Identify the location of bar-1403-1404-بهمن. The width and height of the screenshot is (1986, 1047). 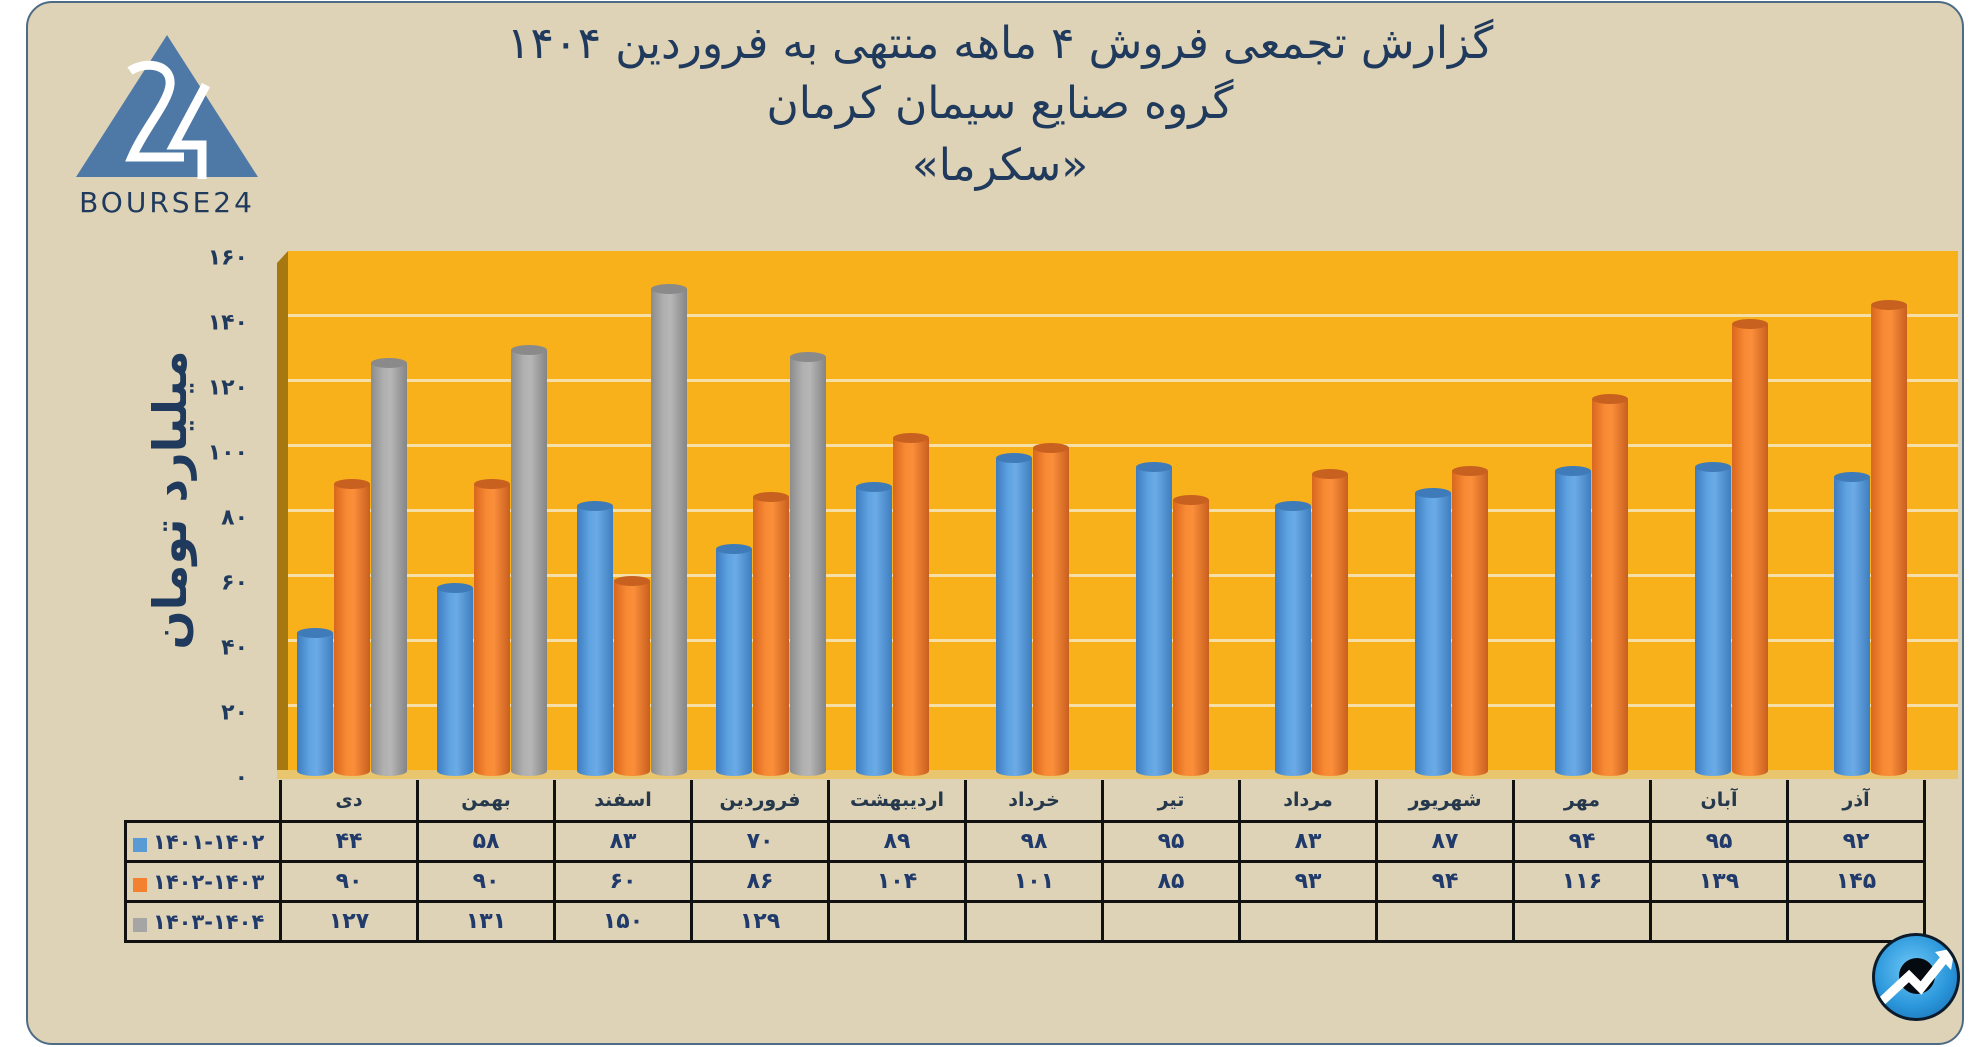
(528, 560).